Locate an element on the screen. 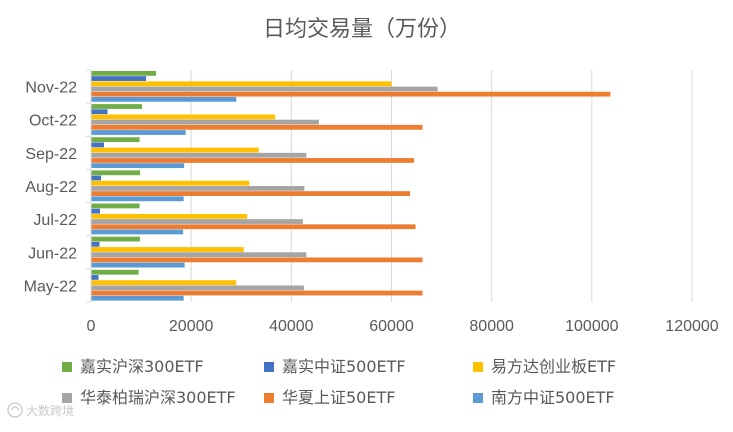  y-tick-label: May-22 is located at coordinates (50, 286).